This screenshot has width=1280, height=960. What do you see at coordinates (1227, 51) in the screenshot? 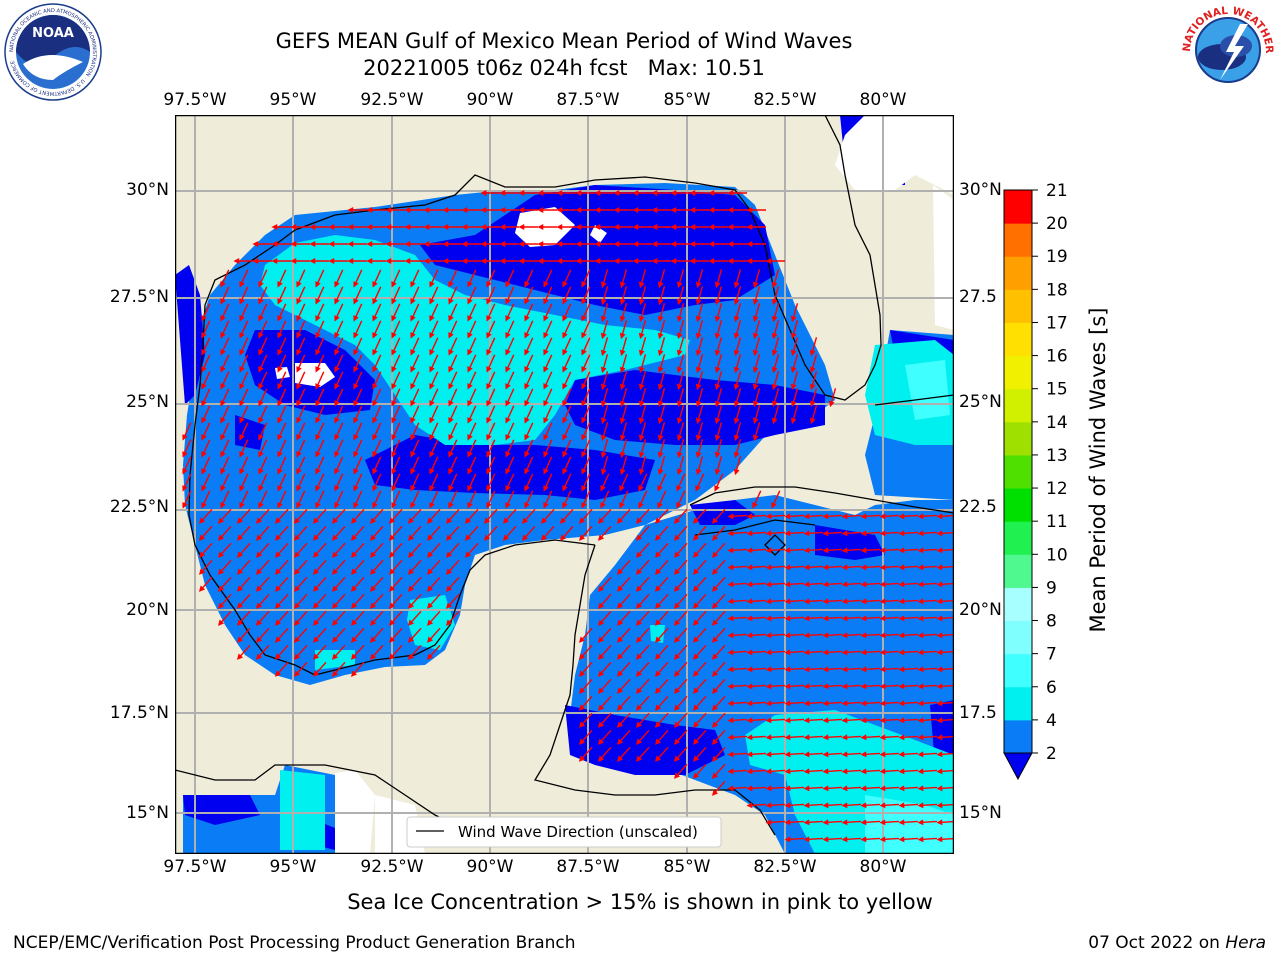
I see `nws-logo: NATIONAL WEATHER SERVICE` at bounding box center [1227, 51].